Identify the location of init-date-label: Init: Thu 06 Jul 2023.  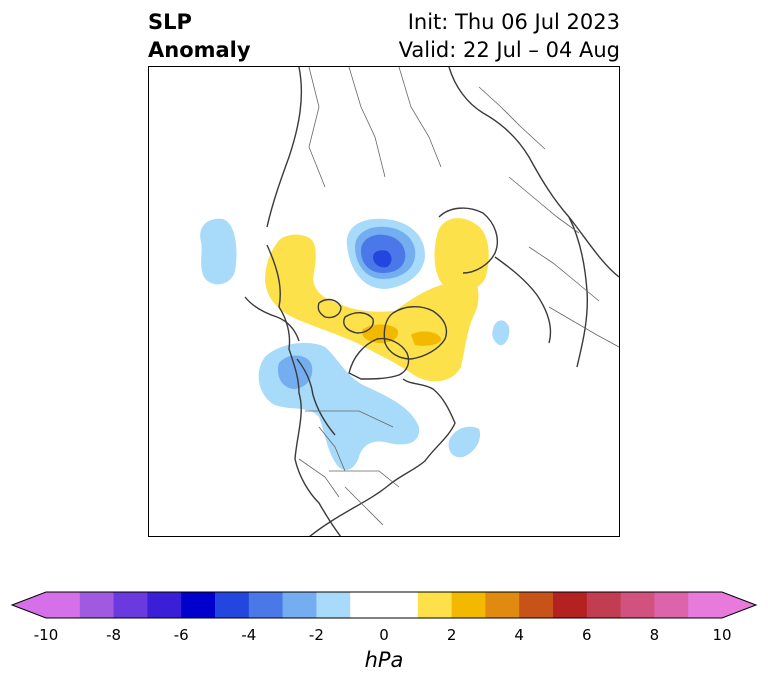
(513, 22).